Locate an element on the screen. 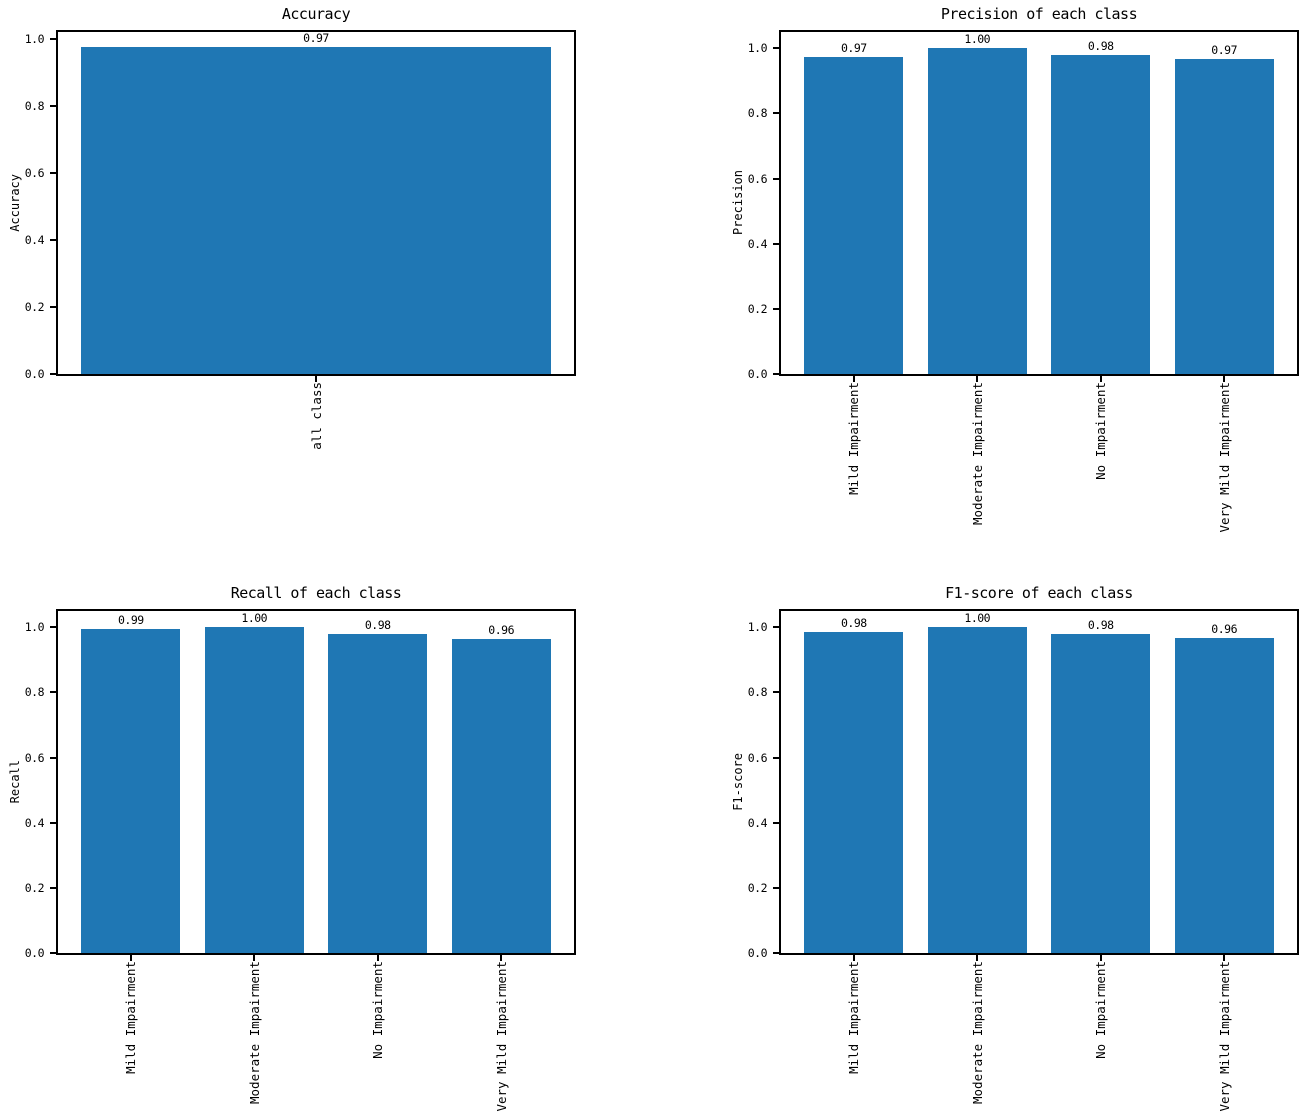 The width and height of the screenshot is (1308, 1113). bar-value-label: 0.99 is located at coordinates (130, 619).